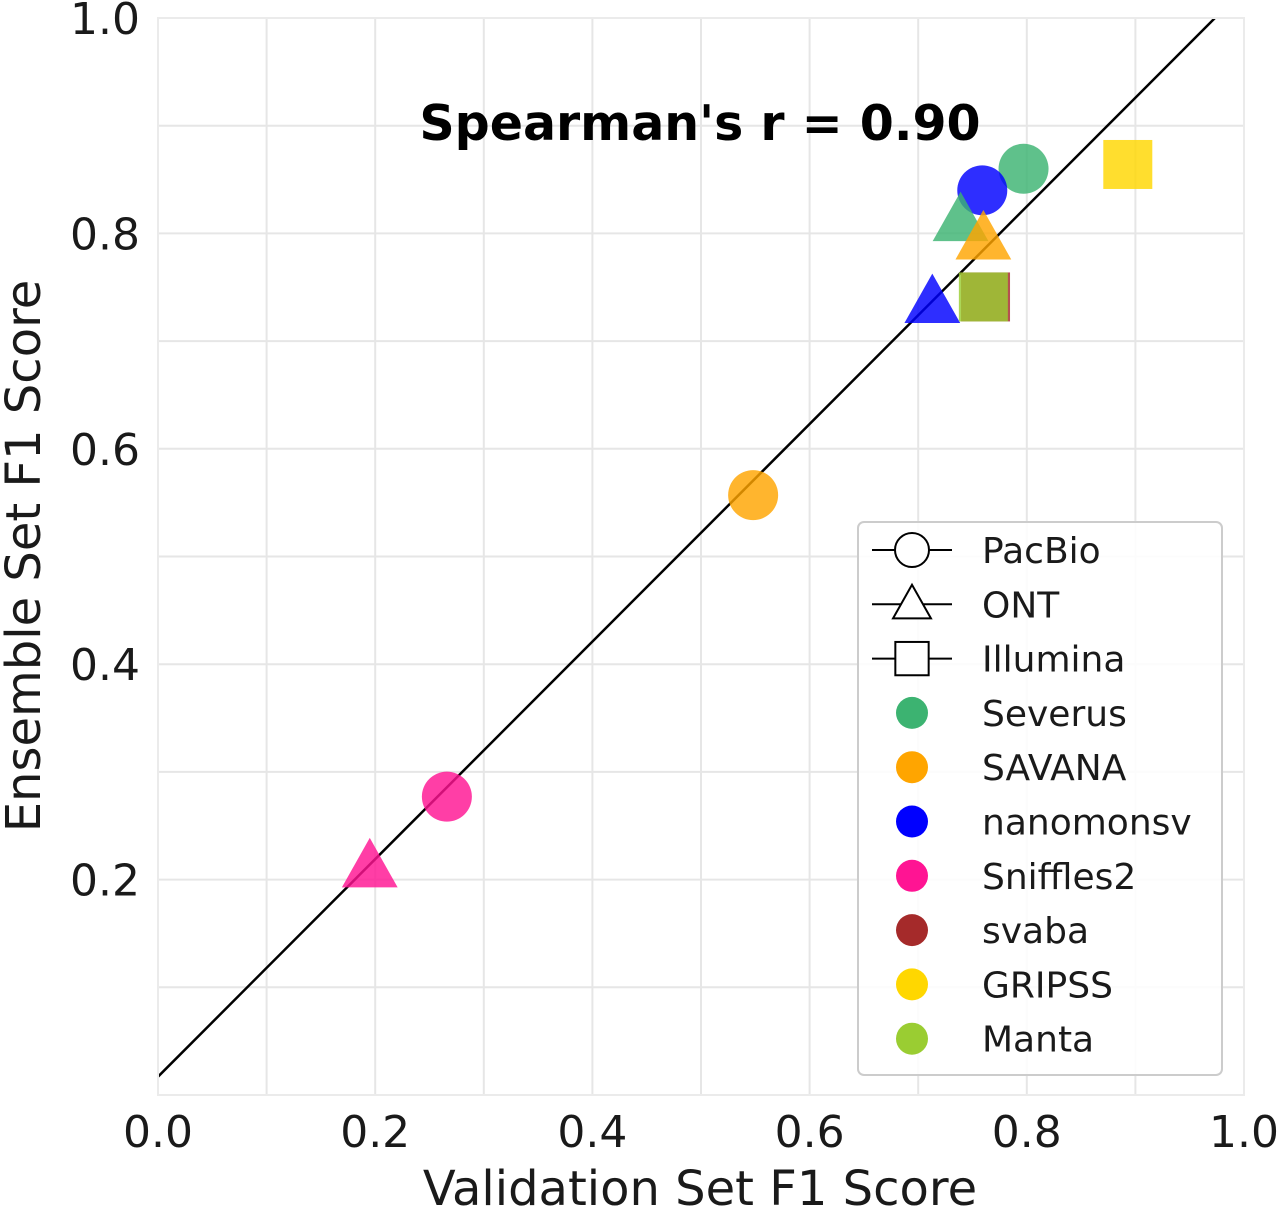 The height and width of the screenshot is (1215, 1280). Describe the element at coordinates (1027, 1132) in the screenshot. I see `x-tick-label: 0.8` at that location.